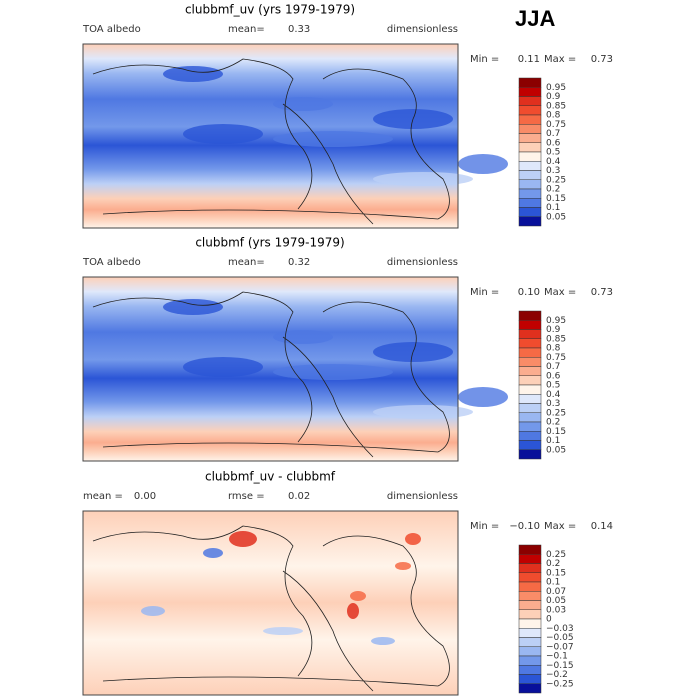 The height and width of the screenshot is (700, 700). What do you see at coordinates (557, 675) in the screenshot?
I see `colorbar-label: −0.2` at bounding box center [557, 675].